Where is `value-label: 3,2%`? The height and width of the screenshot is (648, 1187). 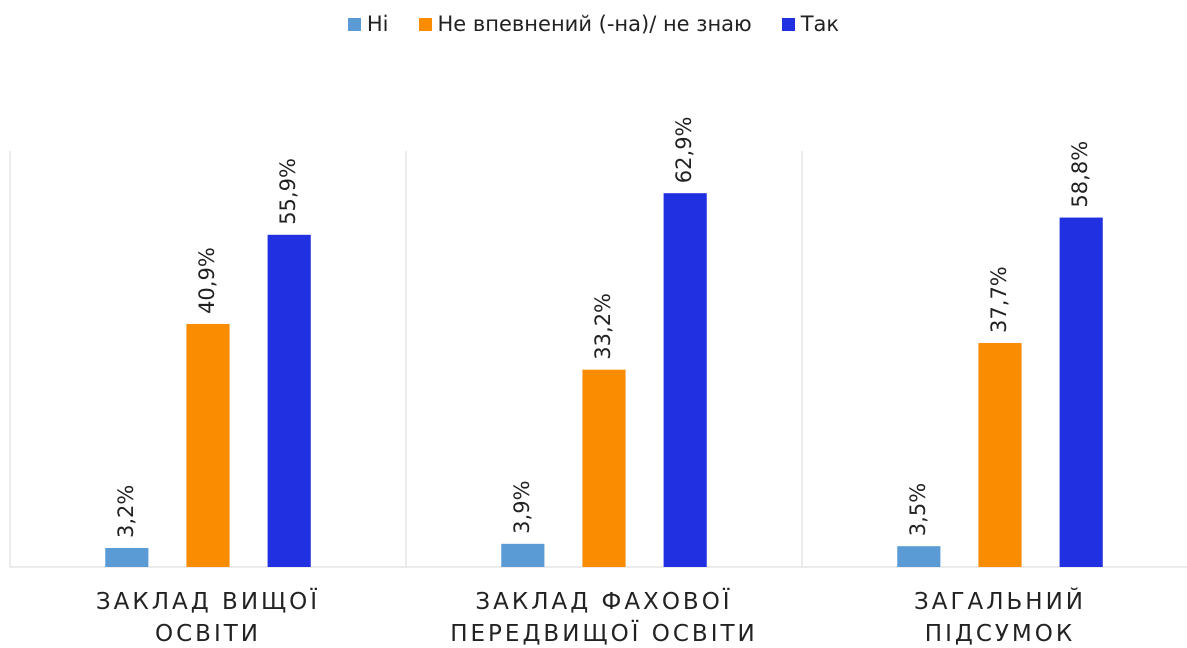 value-label: 3,2% is located at coordinates (126, 511).